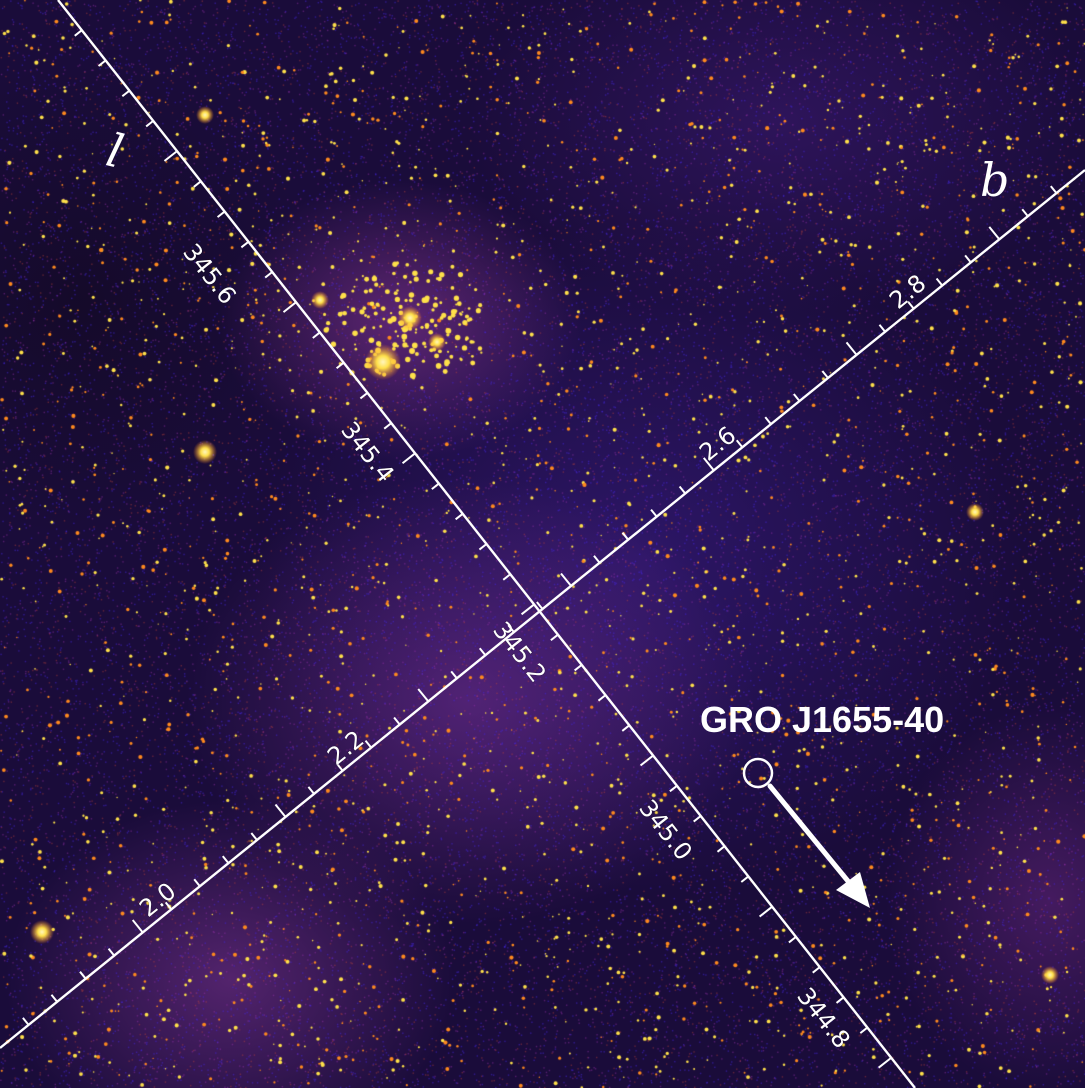 The width and height of the screenshot is (1085, 1088). I want to click on axis-l-tick-label: 344.8, so click(823, 1017).